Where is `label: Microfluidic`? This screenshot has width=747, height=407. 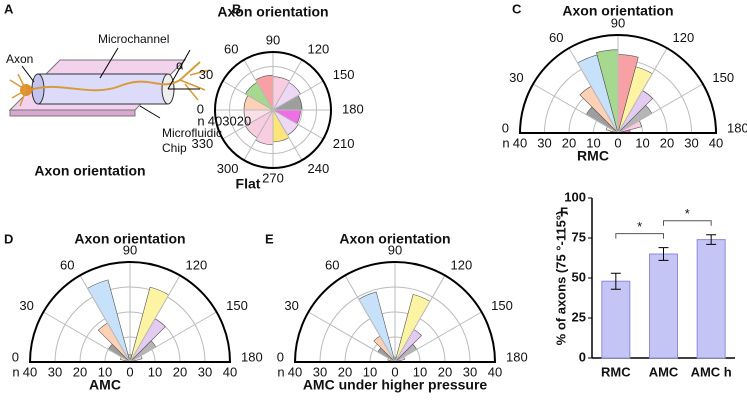
label: Microfluidic is located at coordinates (192, 133).